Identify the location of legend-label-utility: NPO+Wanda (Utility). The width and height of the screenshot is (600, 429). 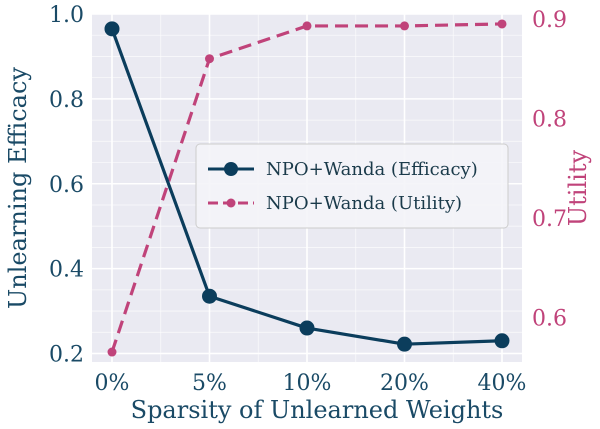
(364, 203).